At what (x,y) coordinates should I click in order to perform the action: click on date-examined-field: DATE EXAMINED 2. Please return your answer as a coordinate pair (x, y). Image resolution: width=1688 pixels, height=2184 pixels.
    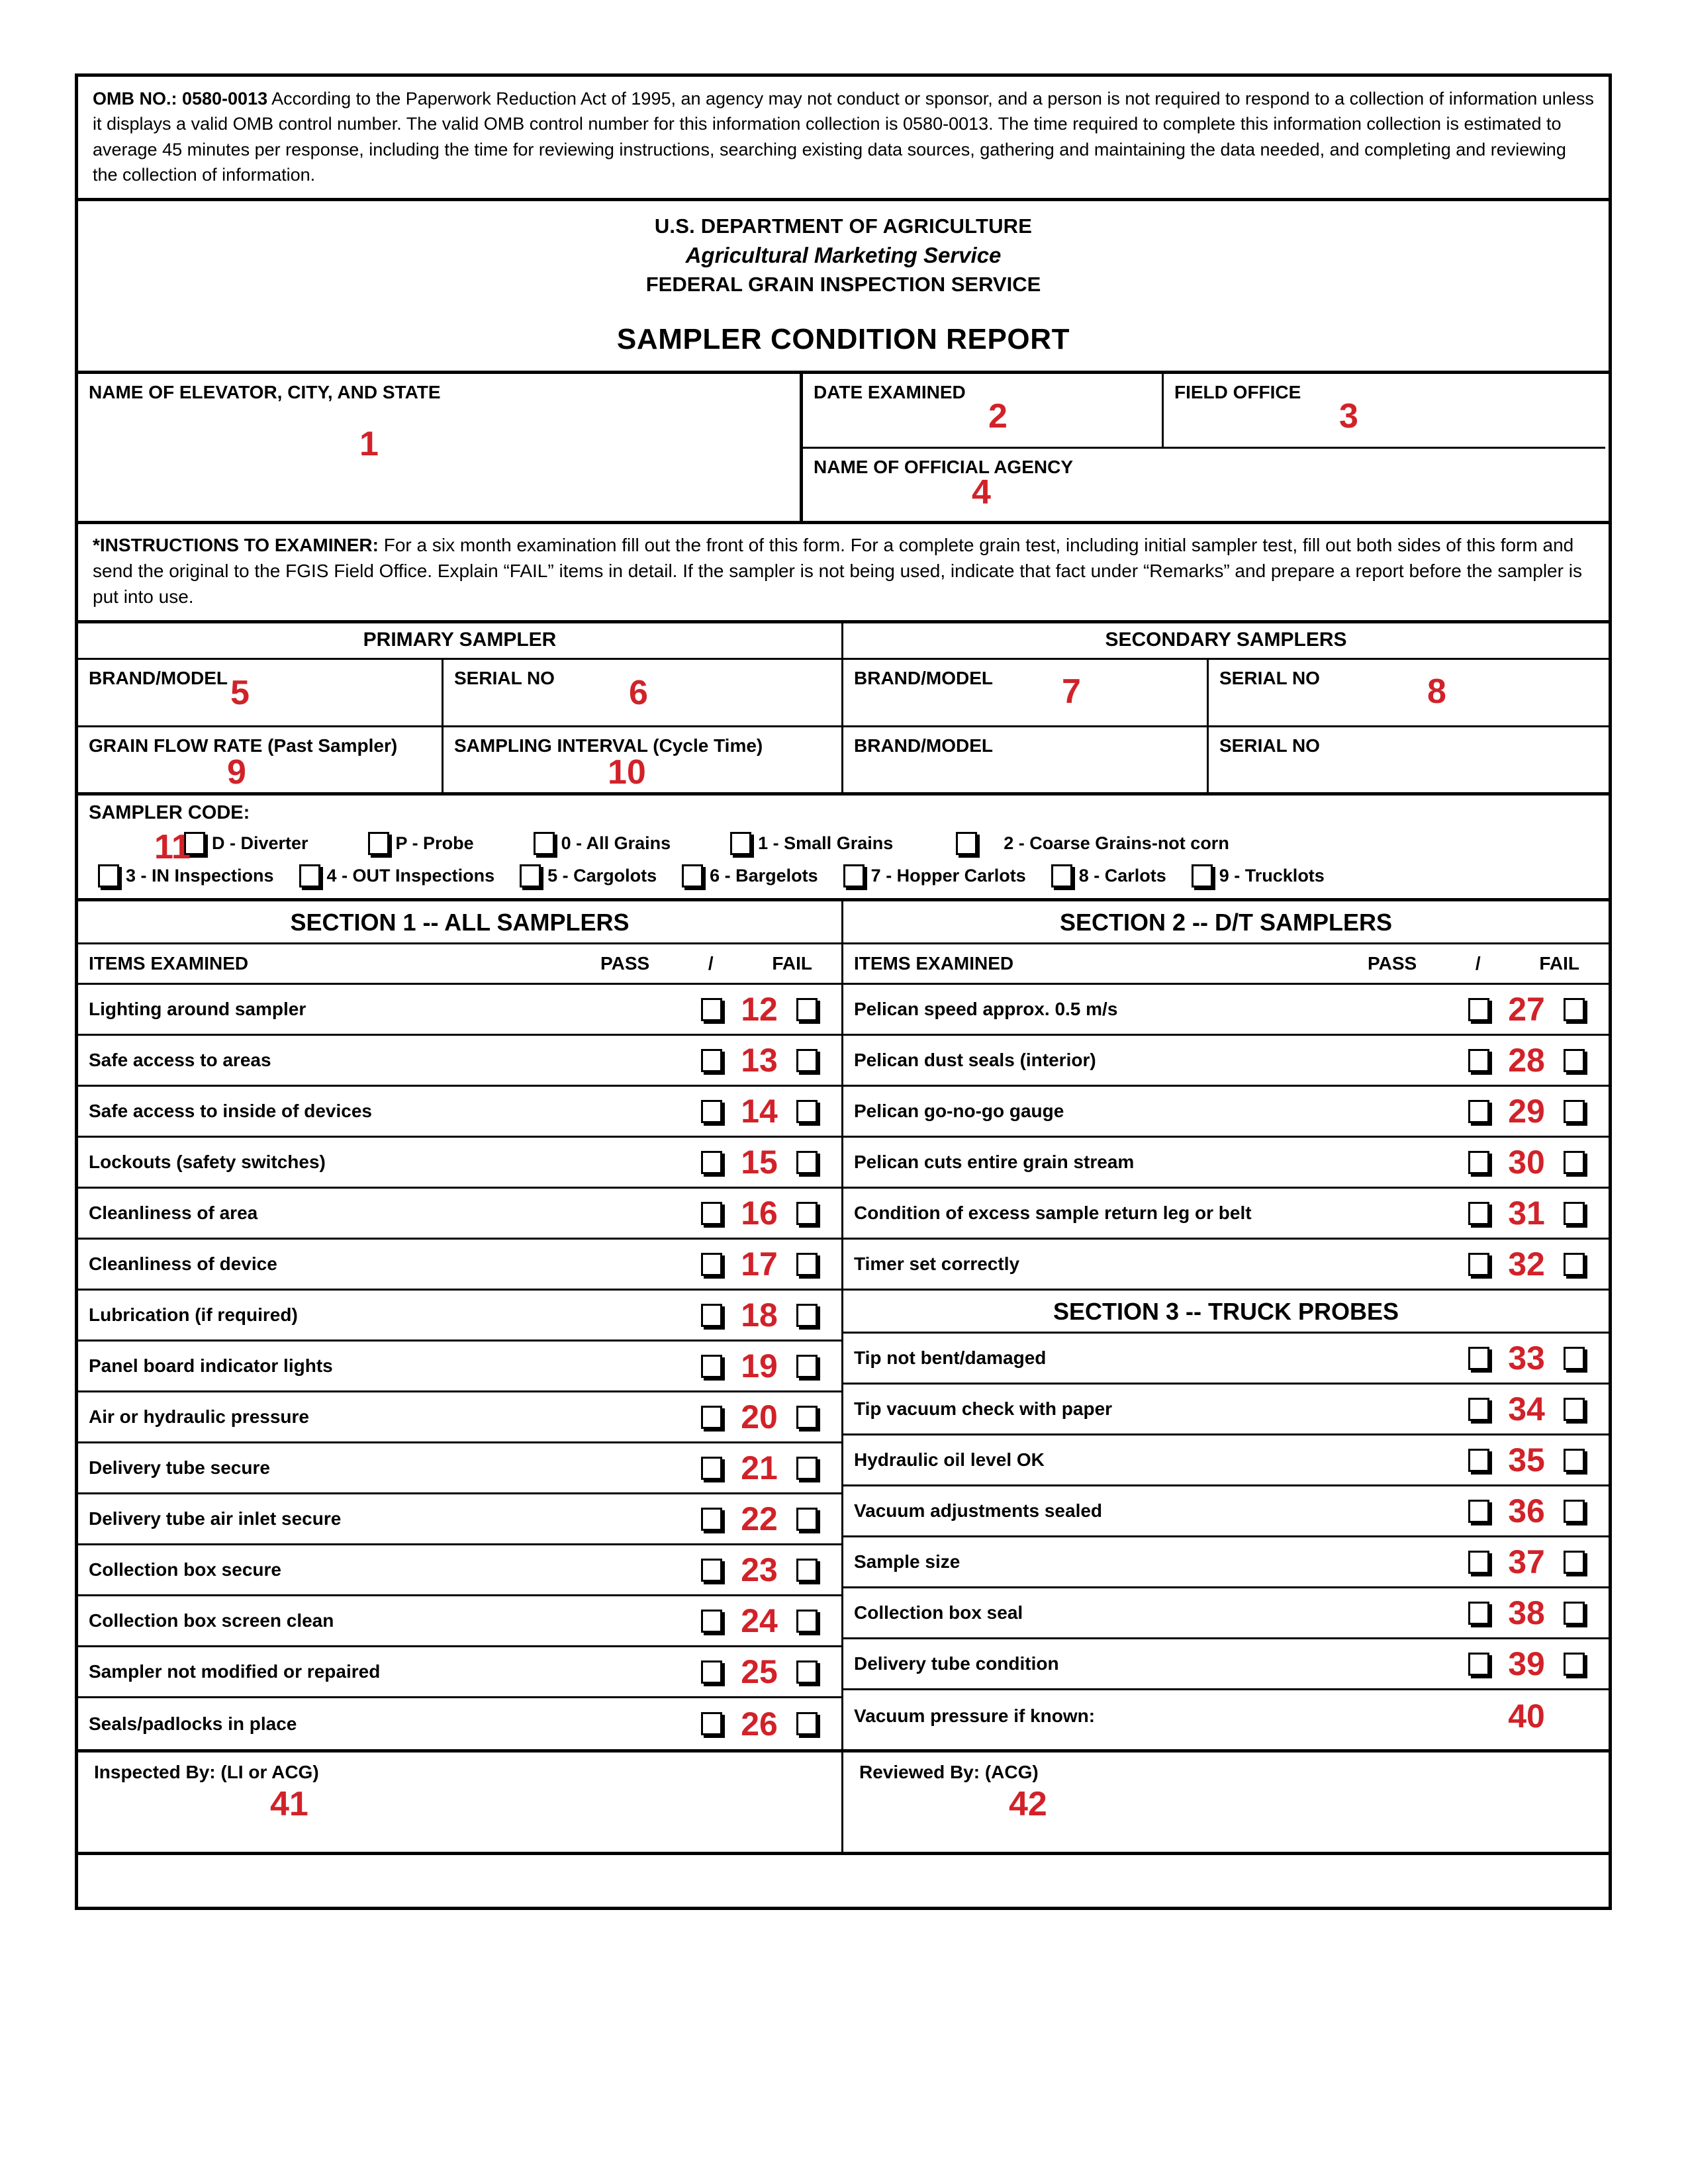
    Looking at the image, I should click on (983, 410).